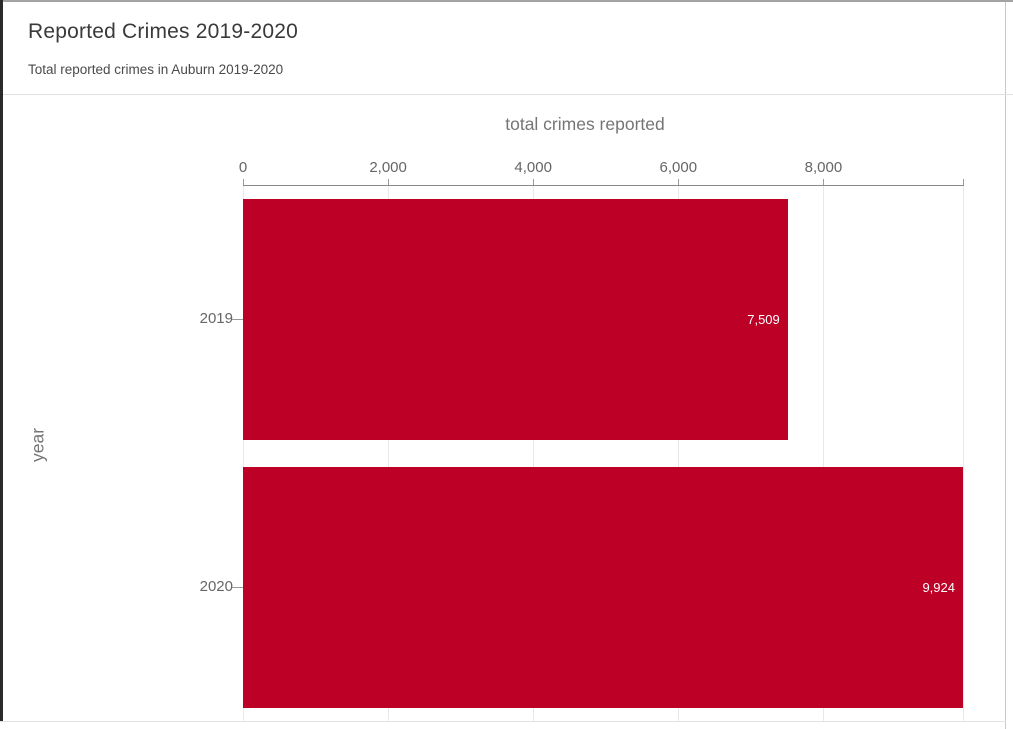 Image resolution: width=1013 pixels, height=729 pixels. What do you see at coordinates (585, 124) in the screenshot?
I see `x-axis-title: total crimes reported` at bounding box center [585, 124].